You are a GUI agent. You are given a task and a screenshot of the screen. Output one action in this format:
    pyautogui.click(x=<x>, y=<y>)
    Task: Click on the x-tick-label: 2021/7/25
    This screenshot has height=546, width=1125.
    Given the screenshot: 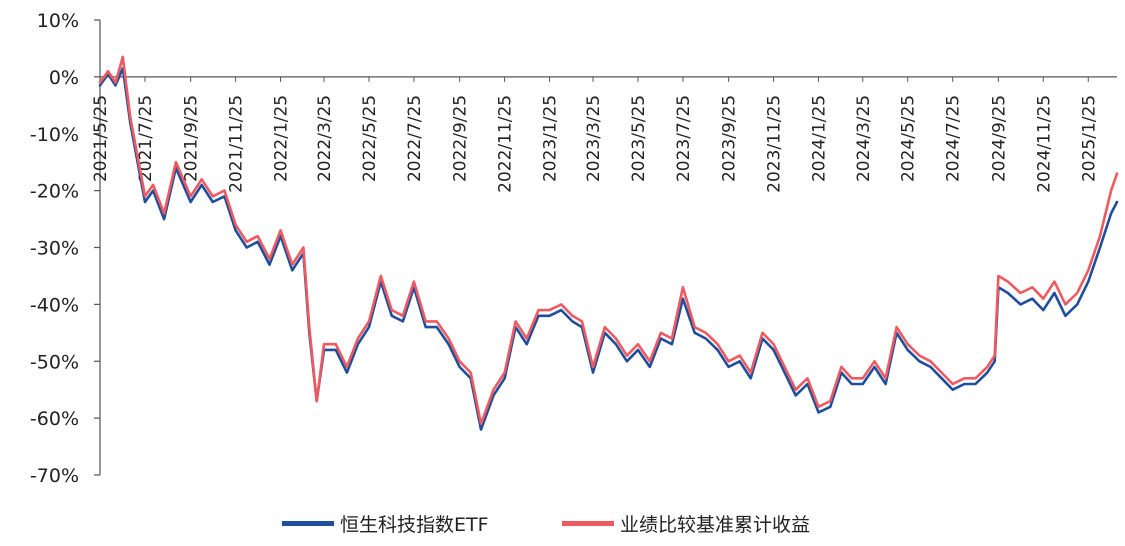 What is the action you would take?
    pyautogui.click(x=146, y=138)
    